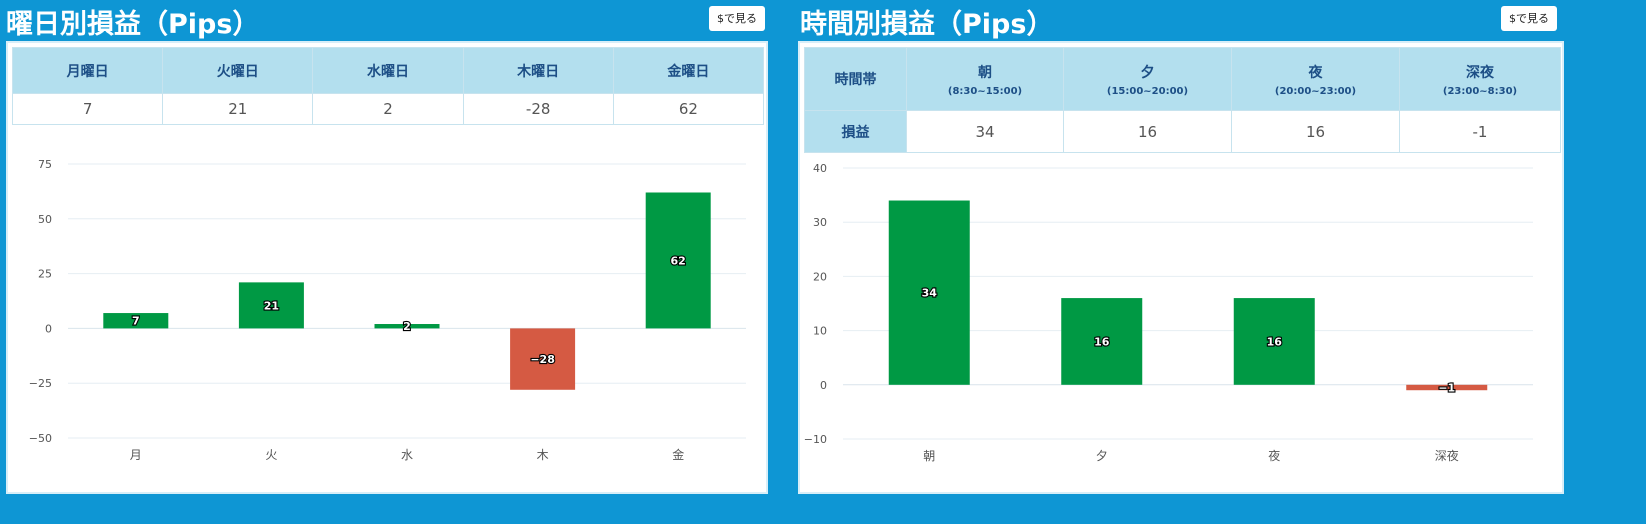 The image size is (1646, 524). What do you see at coordinates (1447, 455) in the screenshot?
I see `hourly-chart-x-tick-label: 深夜` at bounding box center [1447, 455].